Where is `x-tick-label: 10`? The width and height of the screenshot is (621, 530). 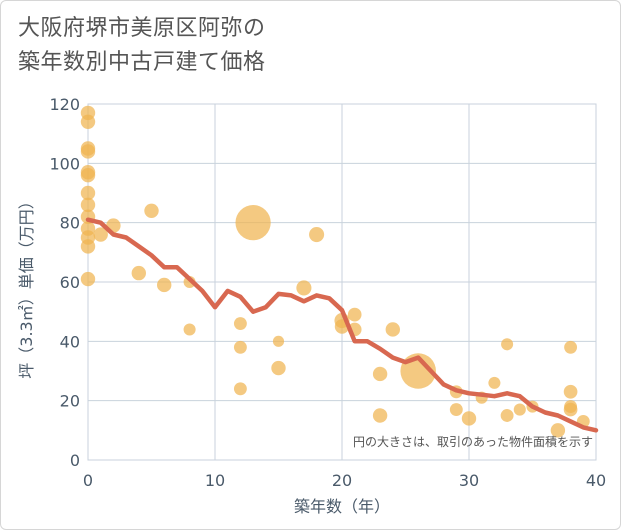
x-tick-label: 10 is located at coordinates (215, 480).